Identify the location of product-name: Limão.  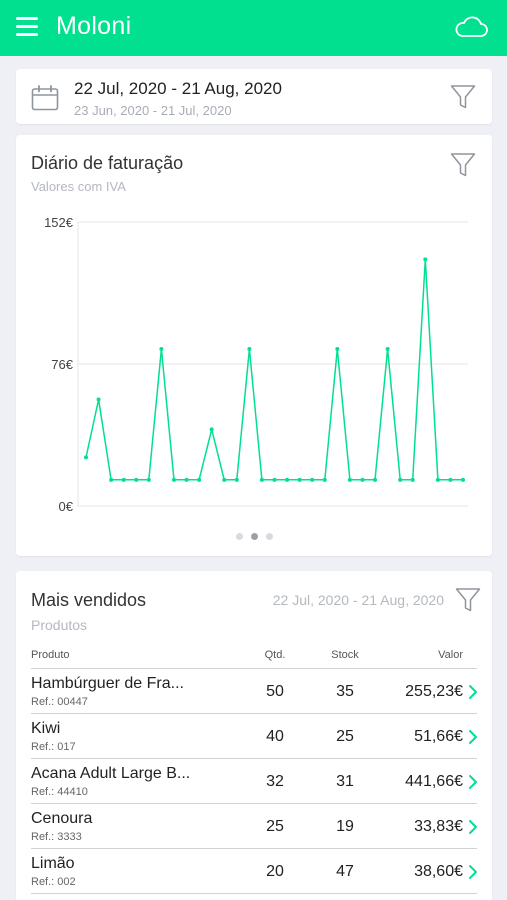
(53, 863).